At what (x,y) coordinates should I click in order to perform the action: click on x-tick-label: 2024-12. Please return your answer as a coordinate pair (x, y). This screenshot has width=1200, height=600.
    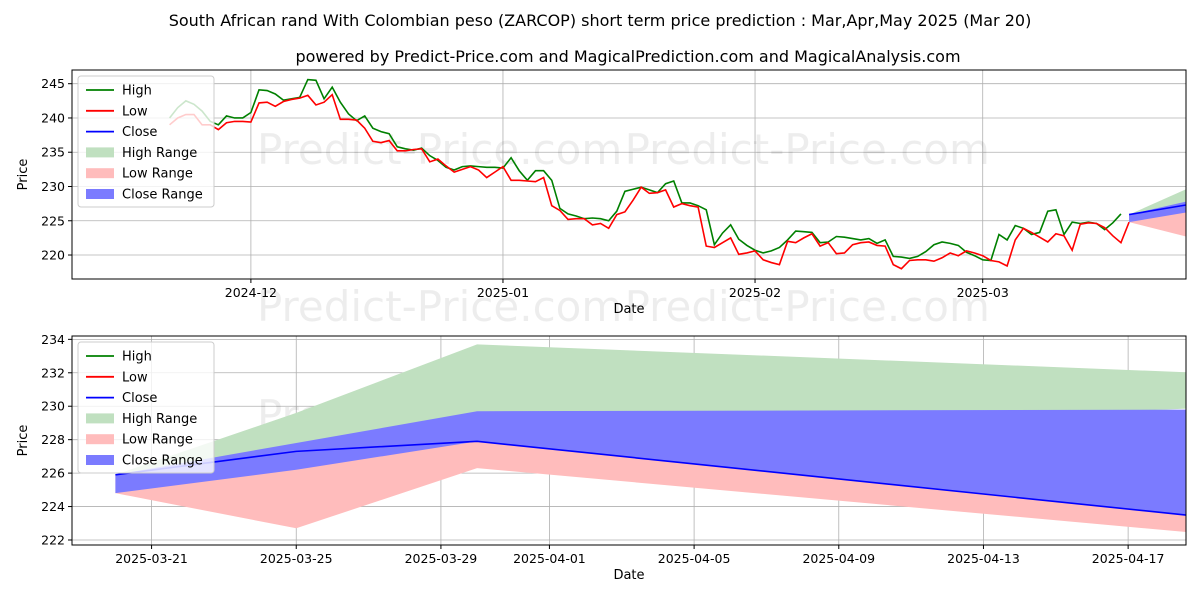
    Looking at the image, I should click on (251, 292).